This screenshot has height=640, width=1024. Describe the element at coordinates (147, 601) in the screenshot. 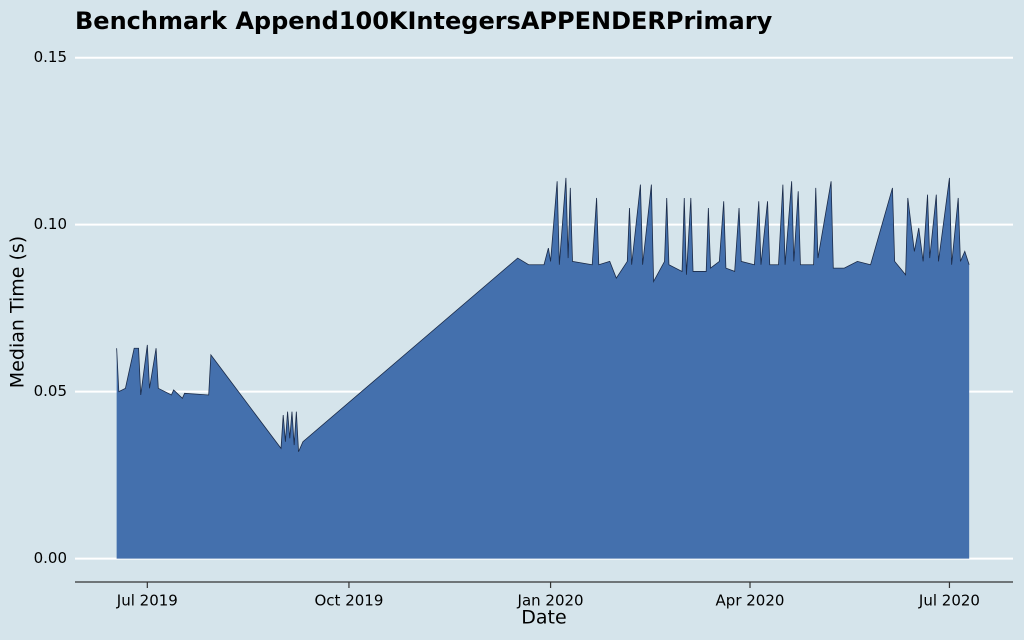

I see `x-tick-label: Jul 2019` at that location.